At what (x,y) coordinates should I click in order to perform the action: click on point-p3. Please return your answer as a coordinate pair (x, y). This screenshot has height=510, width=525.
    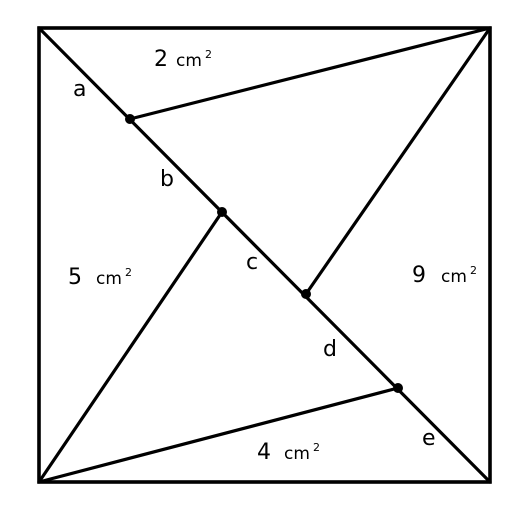
    Looking at the image, I should click on (306, 294).